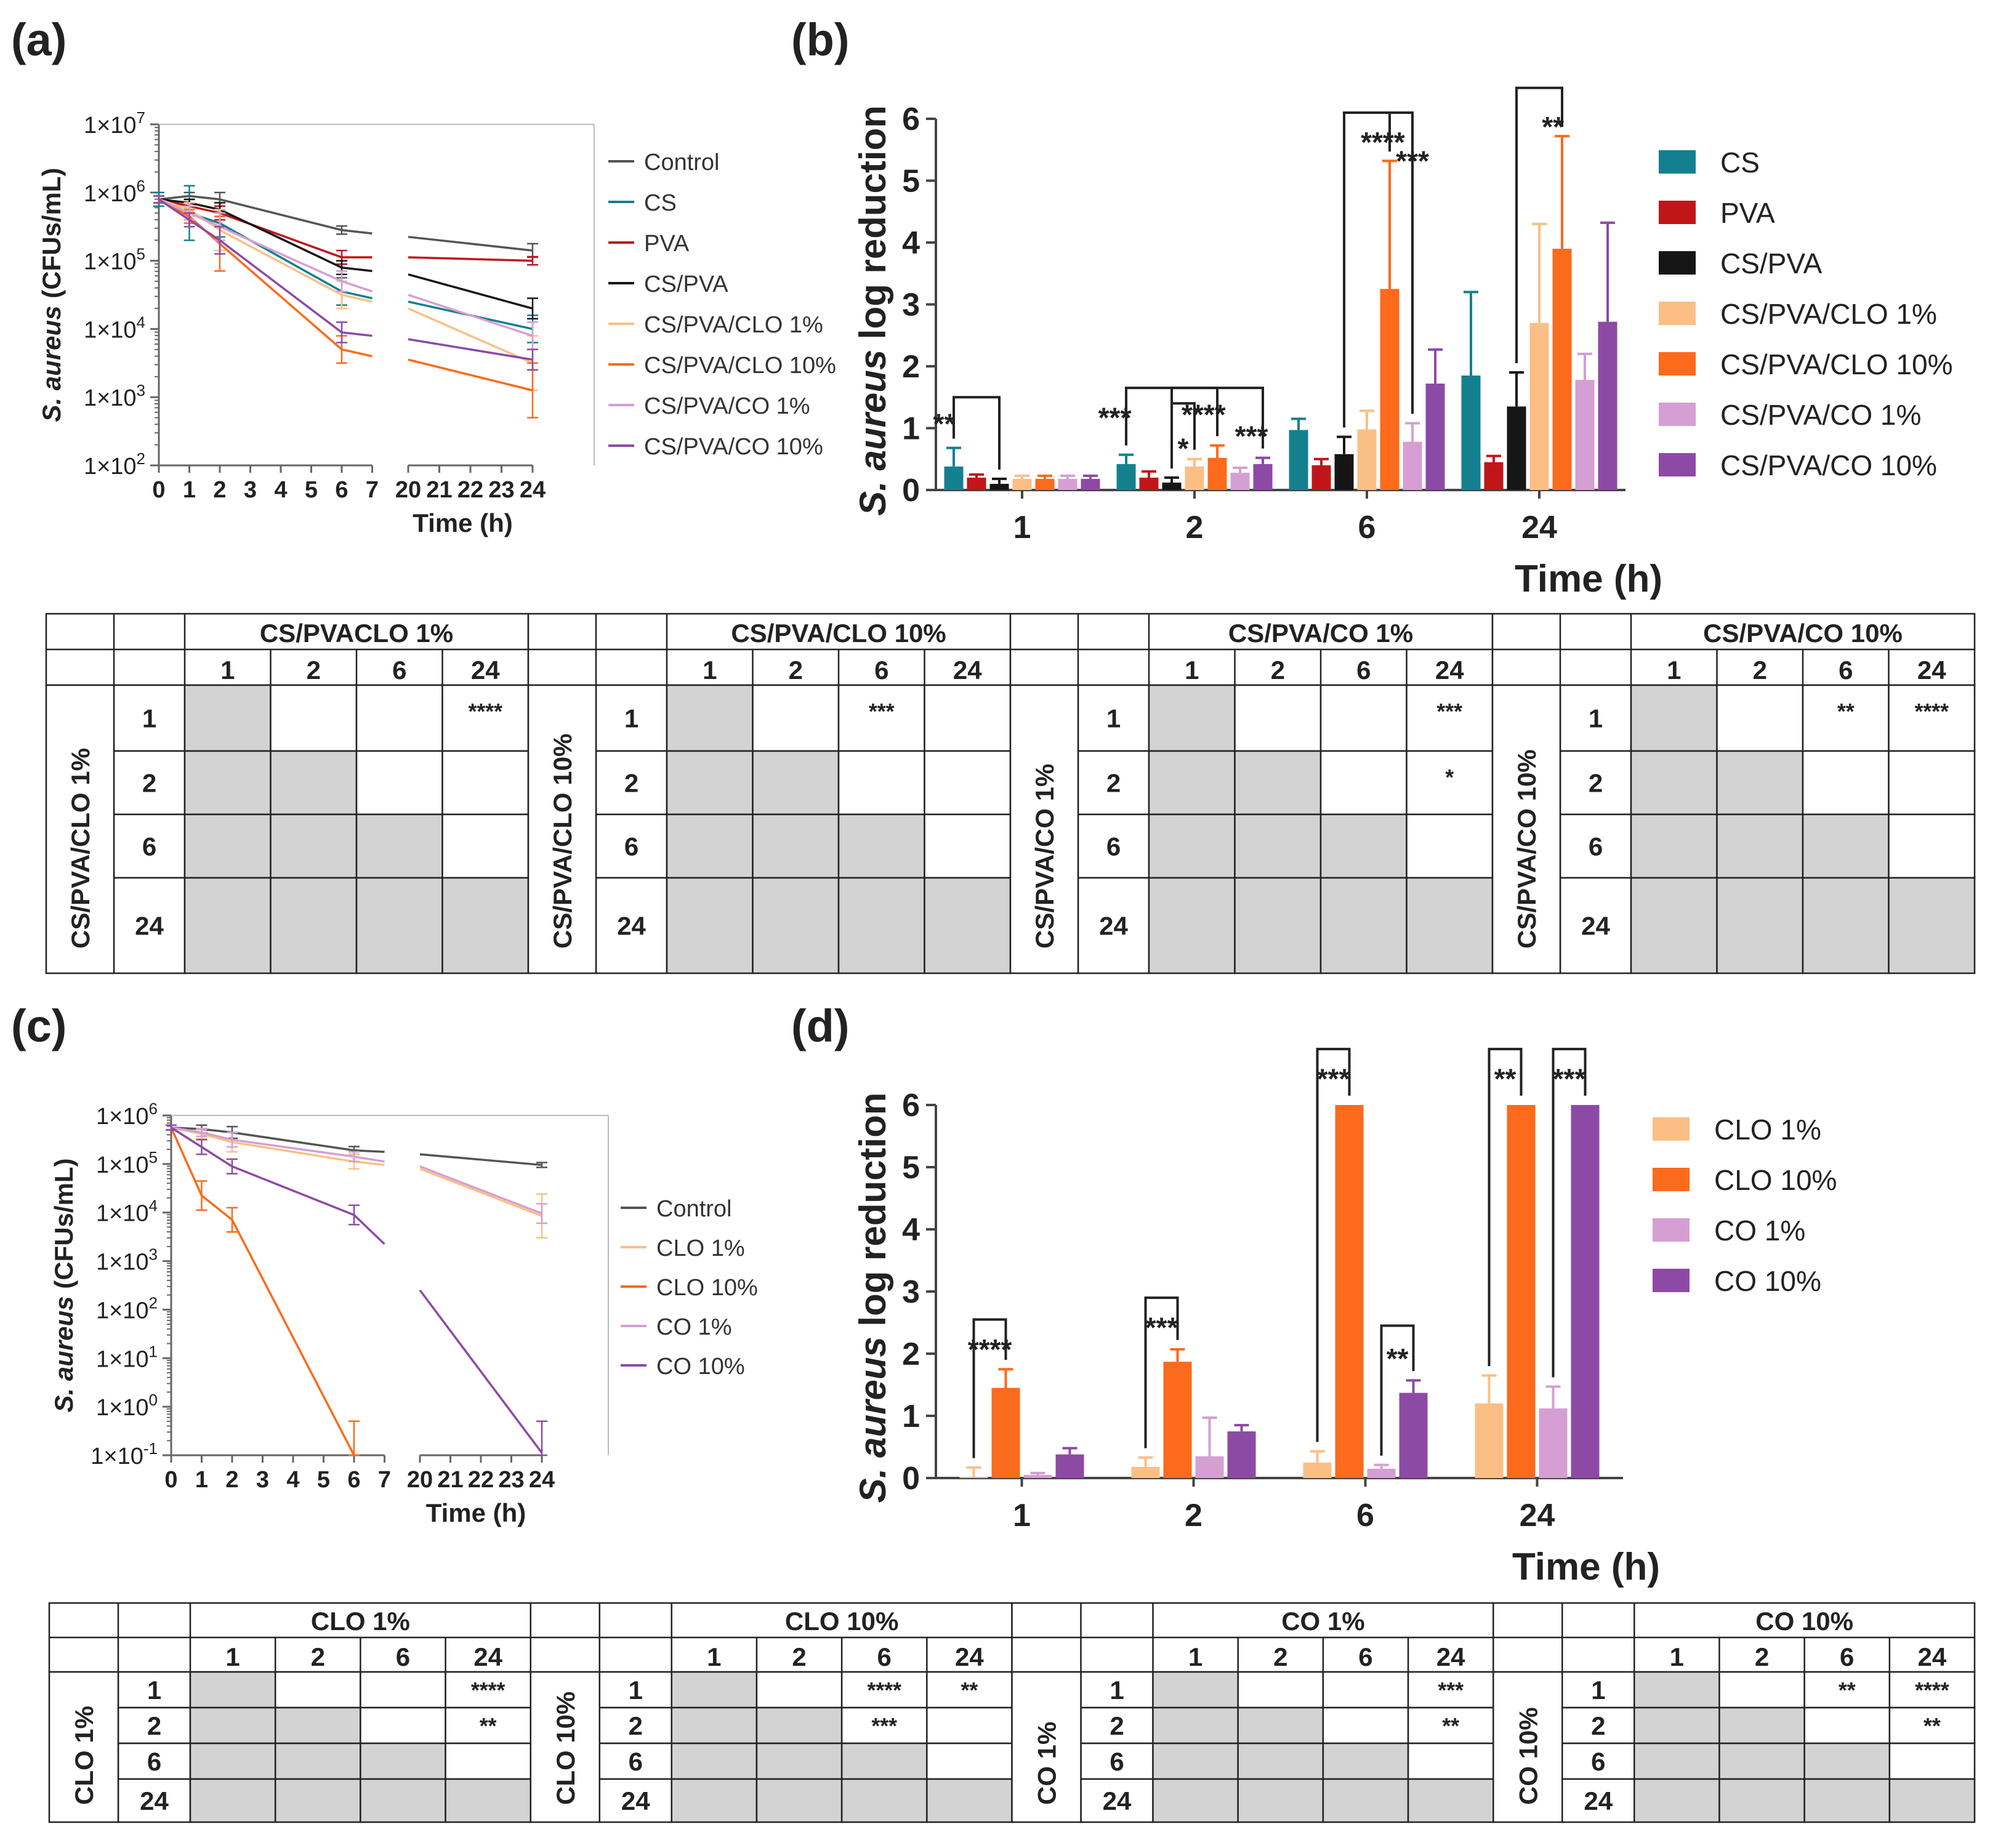  Describe the element at coordinates (911, 1230) in the screenshot. I see `y-tick-label: 4` at that location.